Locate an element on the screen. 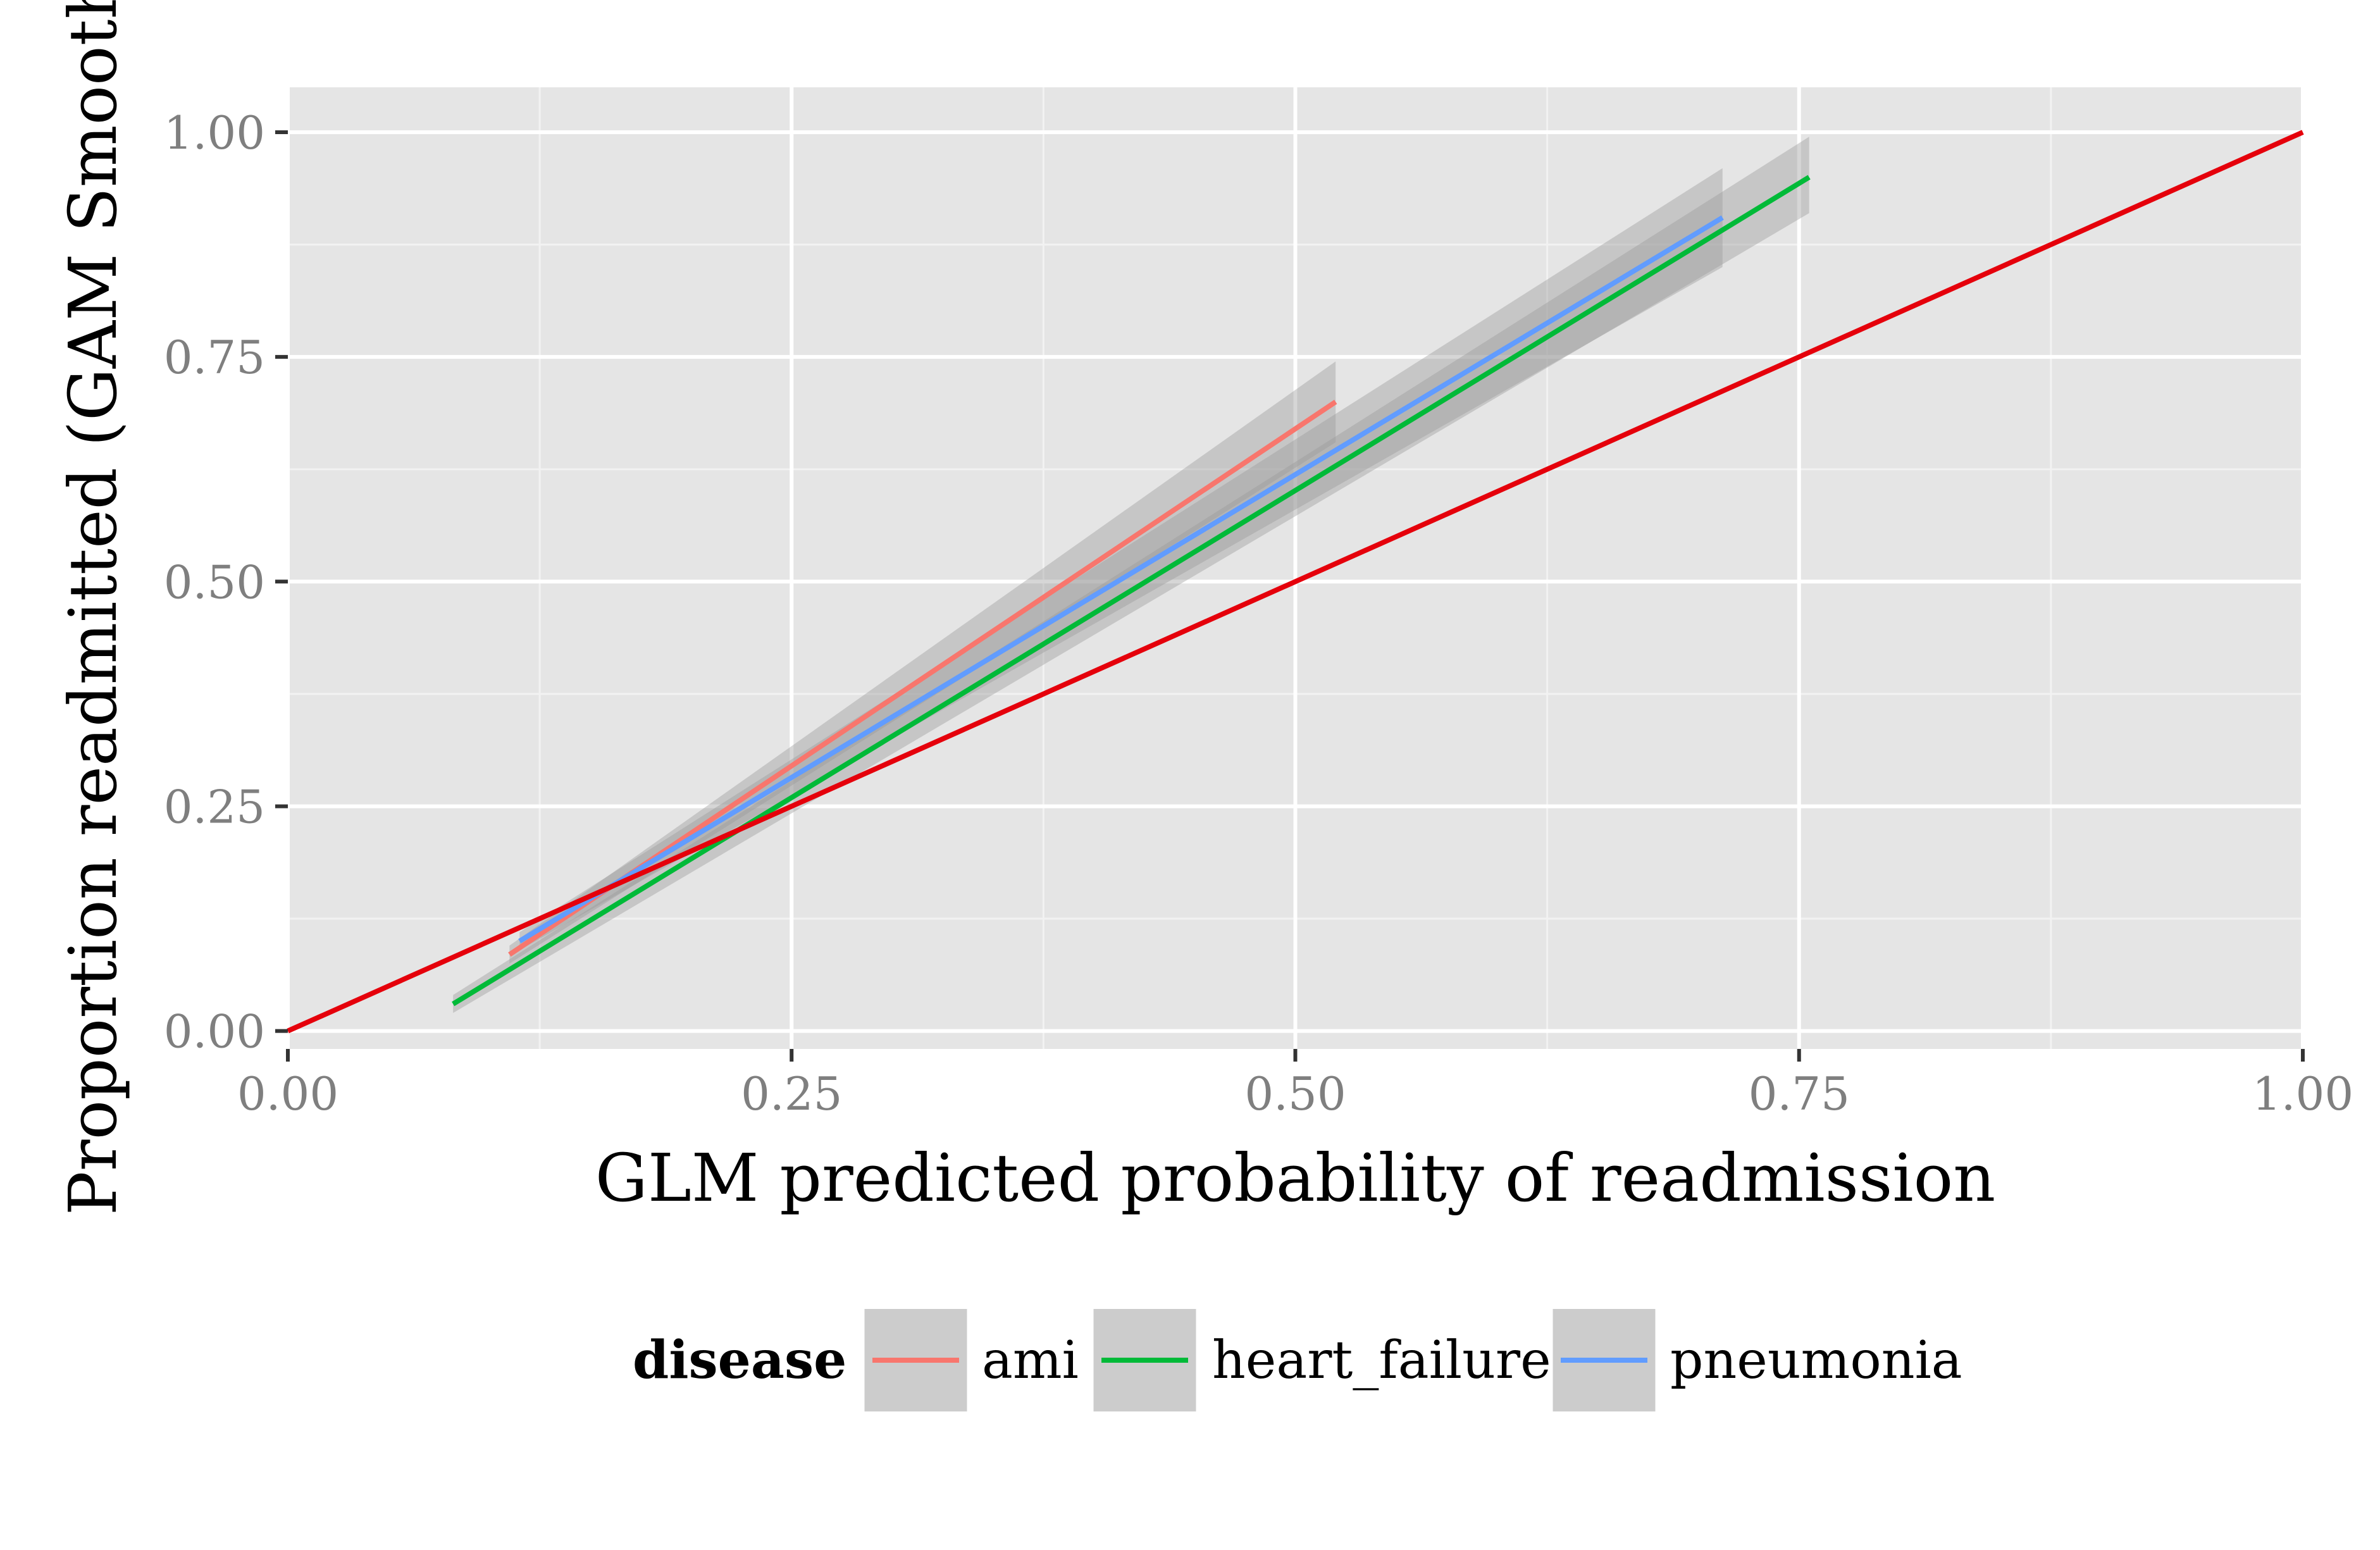 The width and height of the screenshot is (2380, 1550). x-axis-title: GLM predicted probability of readmission is located at coordinates (1295, 1178).